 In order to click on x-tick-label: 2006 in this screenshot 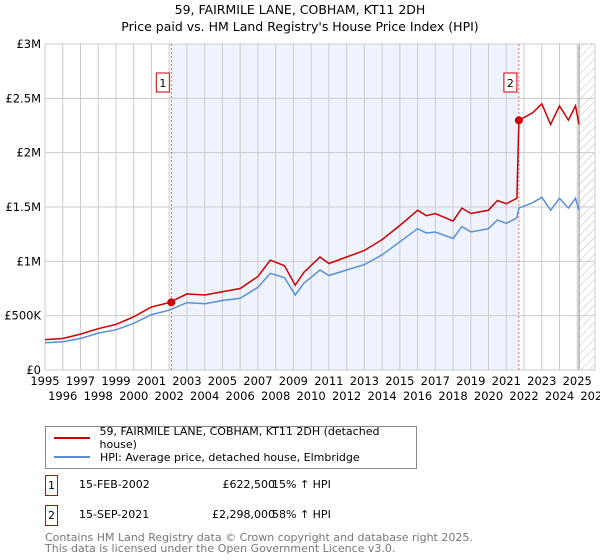, I will do `click(240, 396)`.